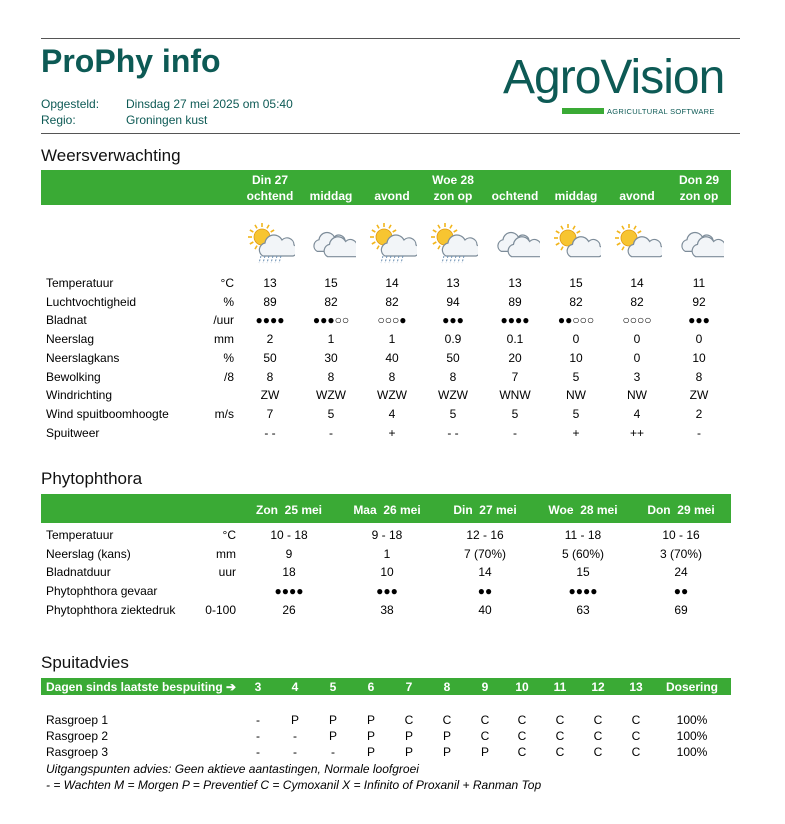 The height and width of the screenshot is (824, 785). What do you see at coordinates (331, 339) in the screenshot?
I see `weer-cell: 1` at bounding box center [331, 339].